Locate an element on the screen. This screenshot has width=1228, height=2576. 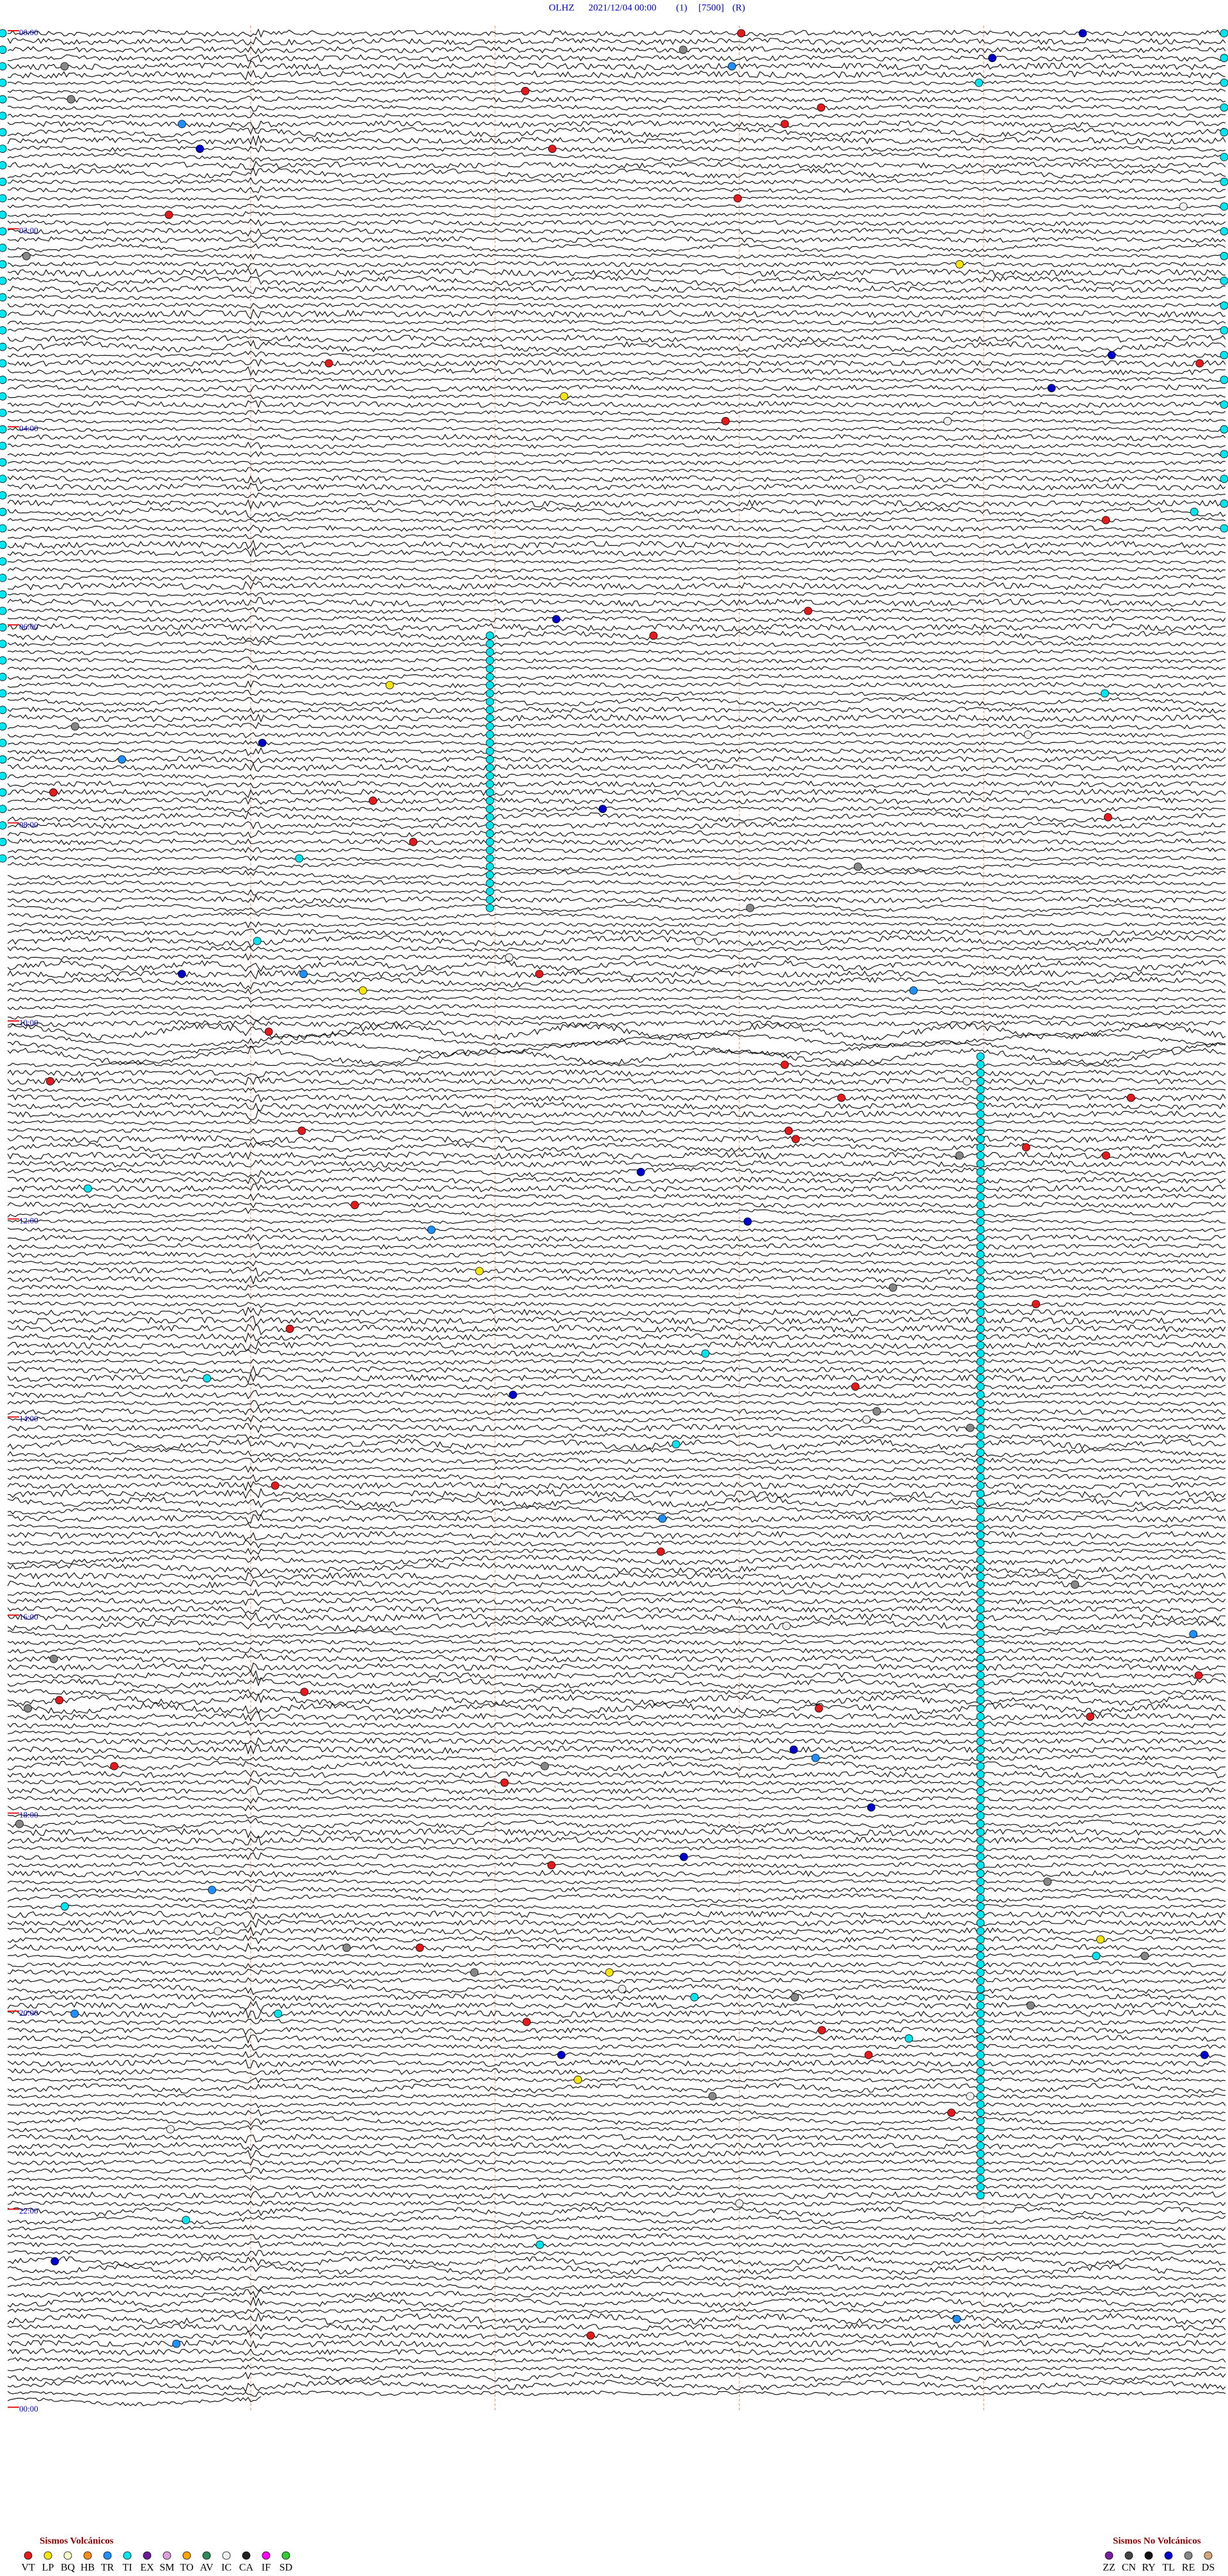
header: OLHZ 2021/12/04 00:00 (1) [7500] (R) is located at coordinates (647, 8).